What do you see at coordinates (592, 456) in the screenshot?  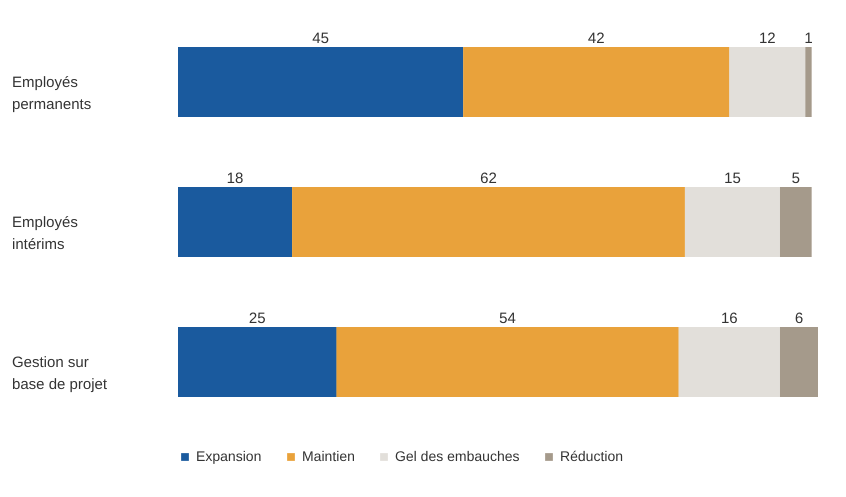 I see `legend-label: Réduction` at bounding box center [592, 456].